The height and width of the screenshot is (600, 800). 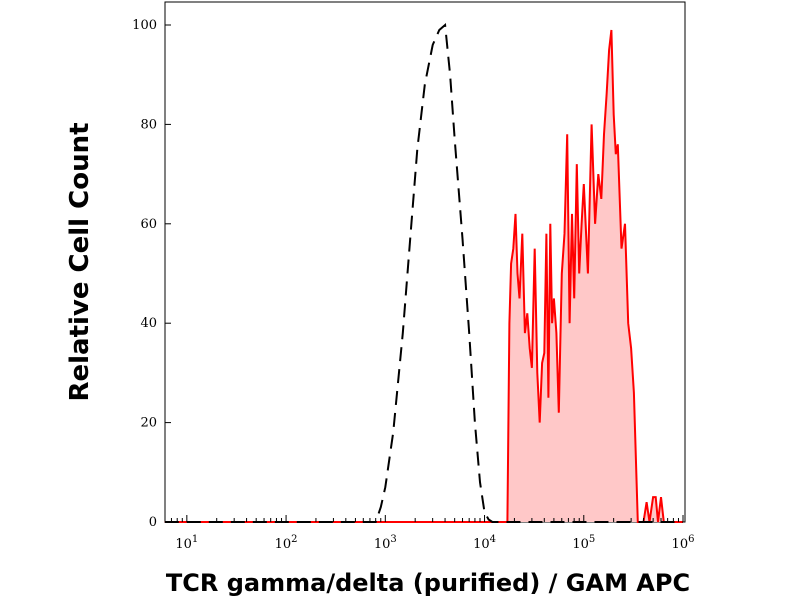 What do you see at coordinates (583, 543) in the screenshot?
I see `x-tick-label: 10⁵` at bounding box center [583, 543].